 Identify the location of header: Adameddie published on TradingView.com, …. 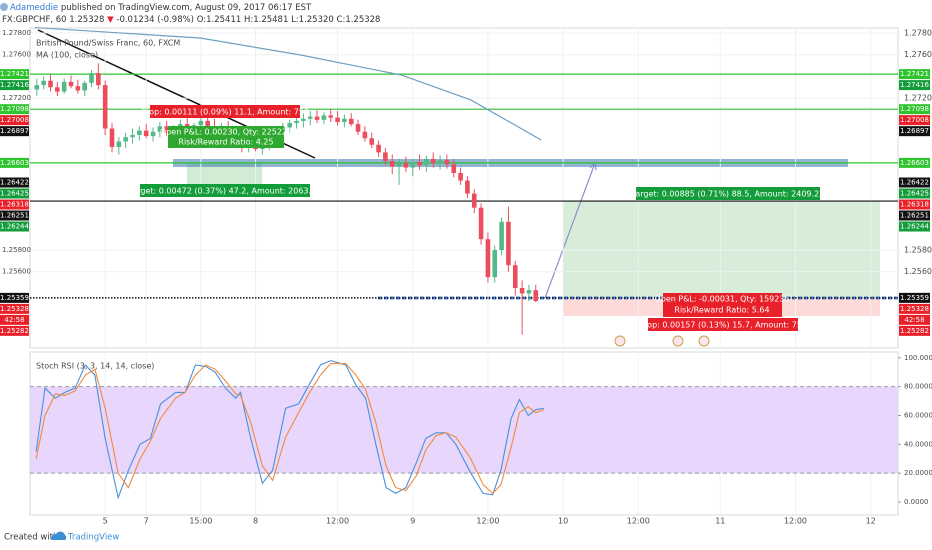
(190, 14).